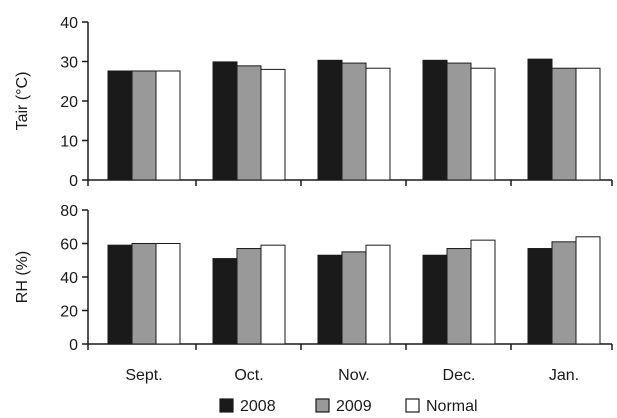  Describe the element at coordinates (69, 211) in the screenshot. I see `y-tick-label: 80` at that location.